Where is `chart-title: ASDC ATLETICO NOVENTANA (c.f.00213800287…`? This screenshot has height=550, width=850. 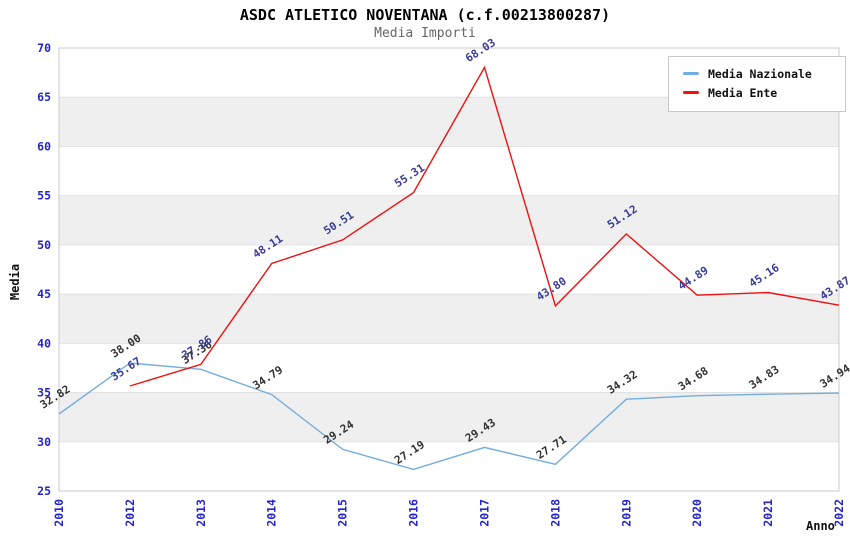
chart-title: ASDC ATLETICO NOVENTANA (c.f.00213800287… is located at coordinates (425, 15).